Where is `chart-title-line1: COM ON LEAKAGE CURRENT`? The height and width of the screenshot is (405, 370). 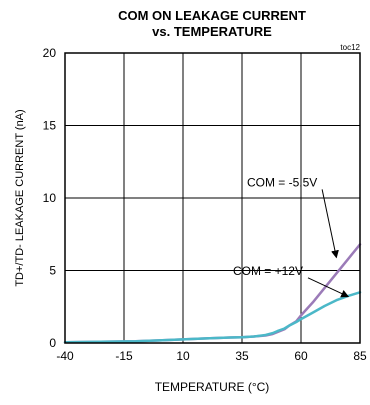
chart-title-line1: COM ON LEAKAGE CURRENT is located at coordinates (212, 15).